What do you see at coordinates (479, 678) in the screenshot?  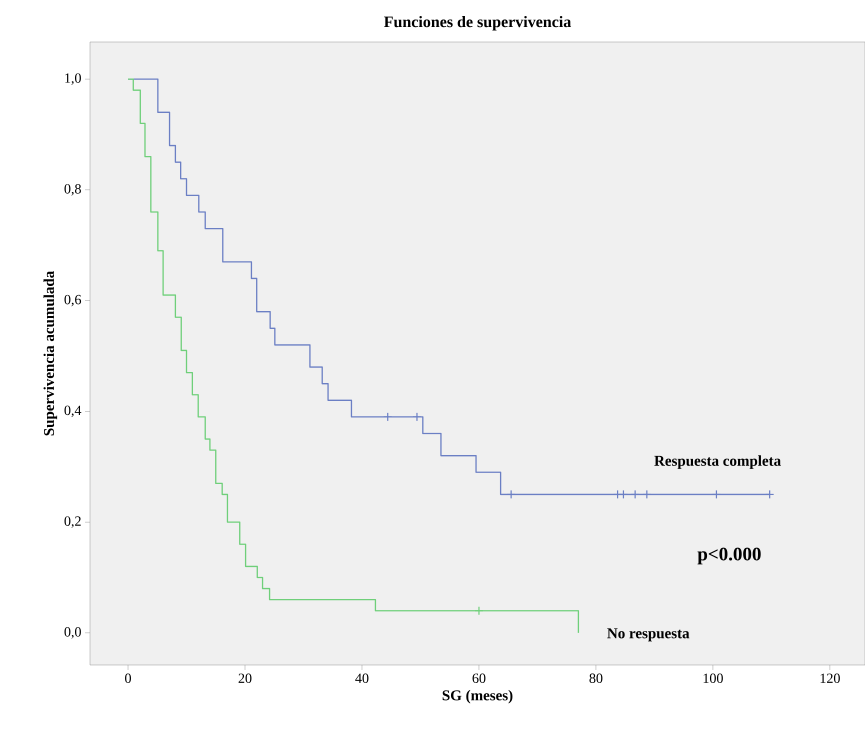 I see `x-tick-label: 60` at bounding box center [479, 678].